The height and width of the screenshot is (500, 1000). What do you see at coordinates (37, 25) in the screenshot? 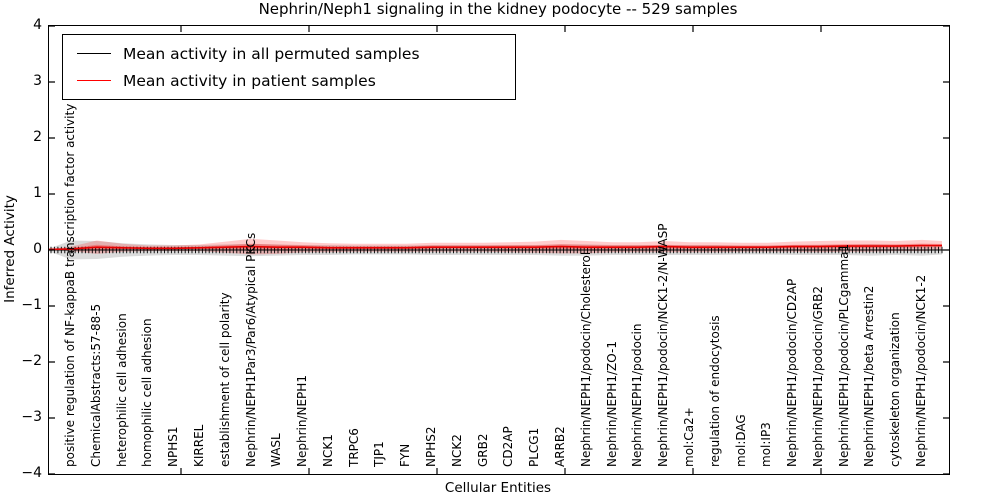
I see `y-tick-label: 4` at bounding box center [37, 25].